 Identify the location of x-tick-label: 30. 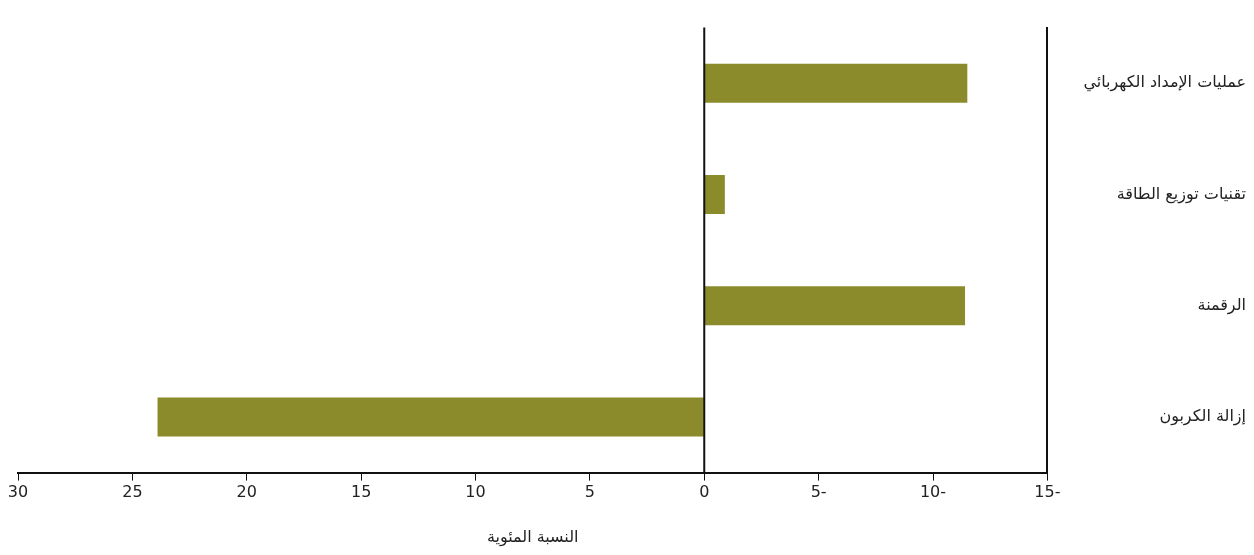
(18, 492).